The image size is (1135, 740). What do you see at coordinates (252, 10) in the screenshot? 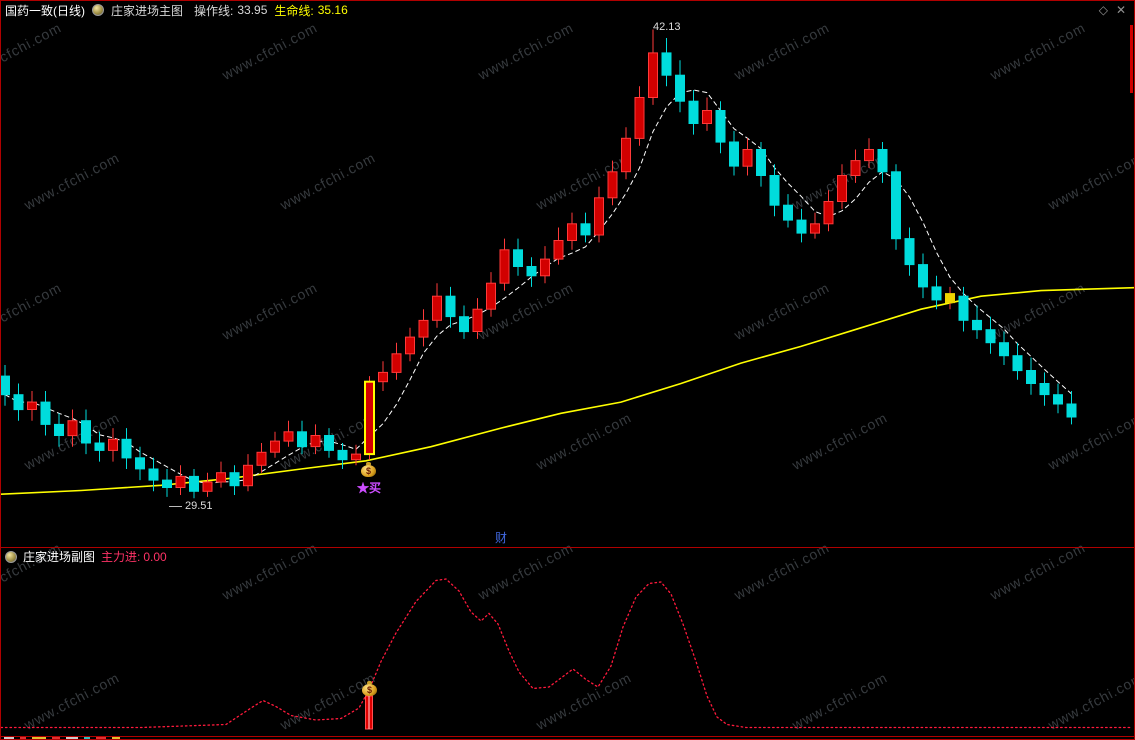
I see `op-line-value: 33.95` at bounding box center [252, 10].